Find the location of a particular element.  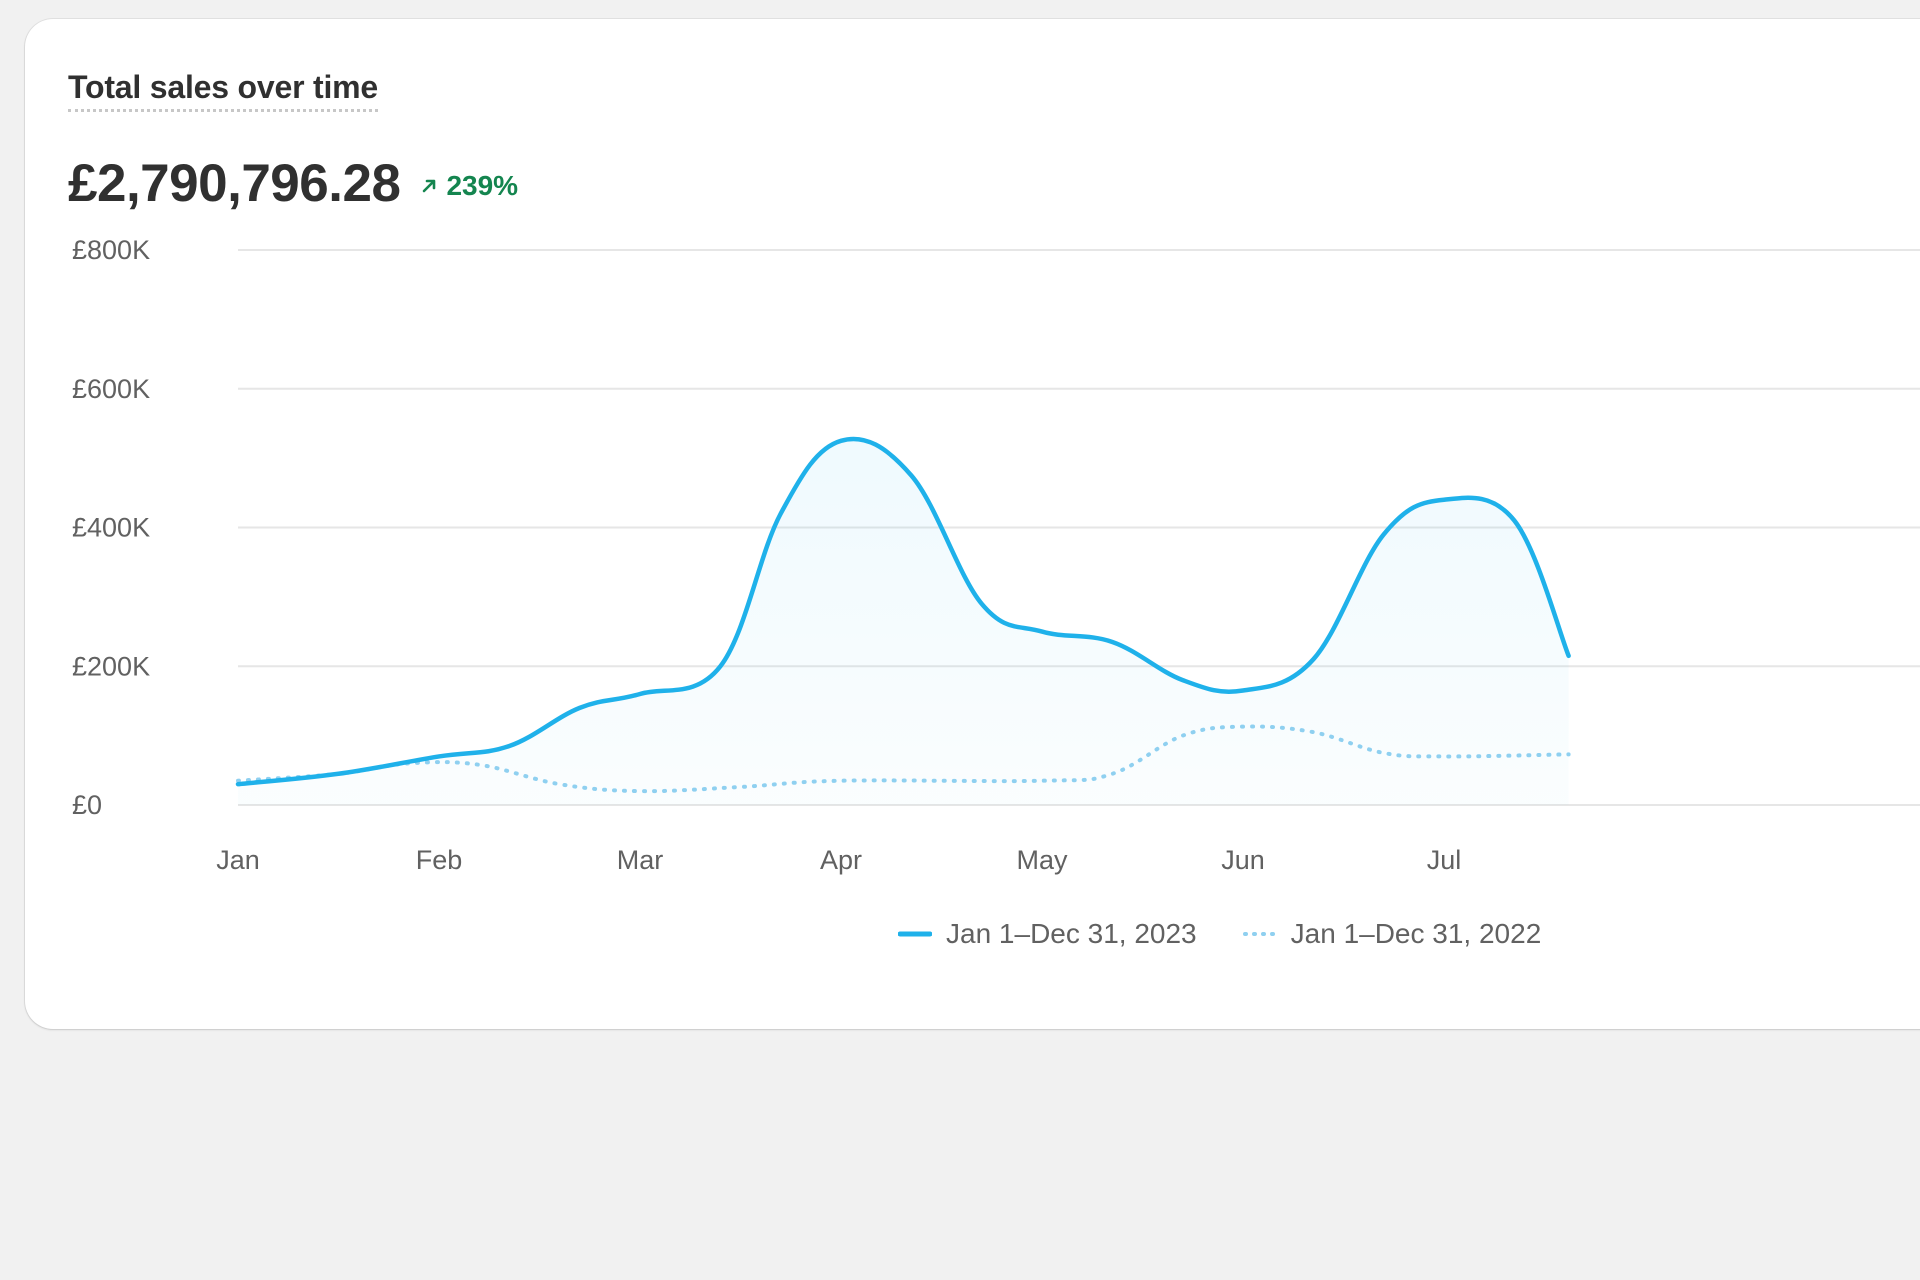

total-sales-value: £2,790,796.28 is located at coordinates (234, 183).